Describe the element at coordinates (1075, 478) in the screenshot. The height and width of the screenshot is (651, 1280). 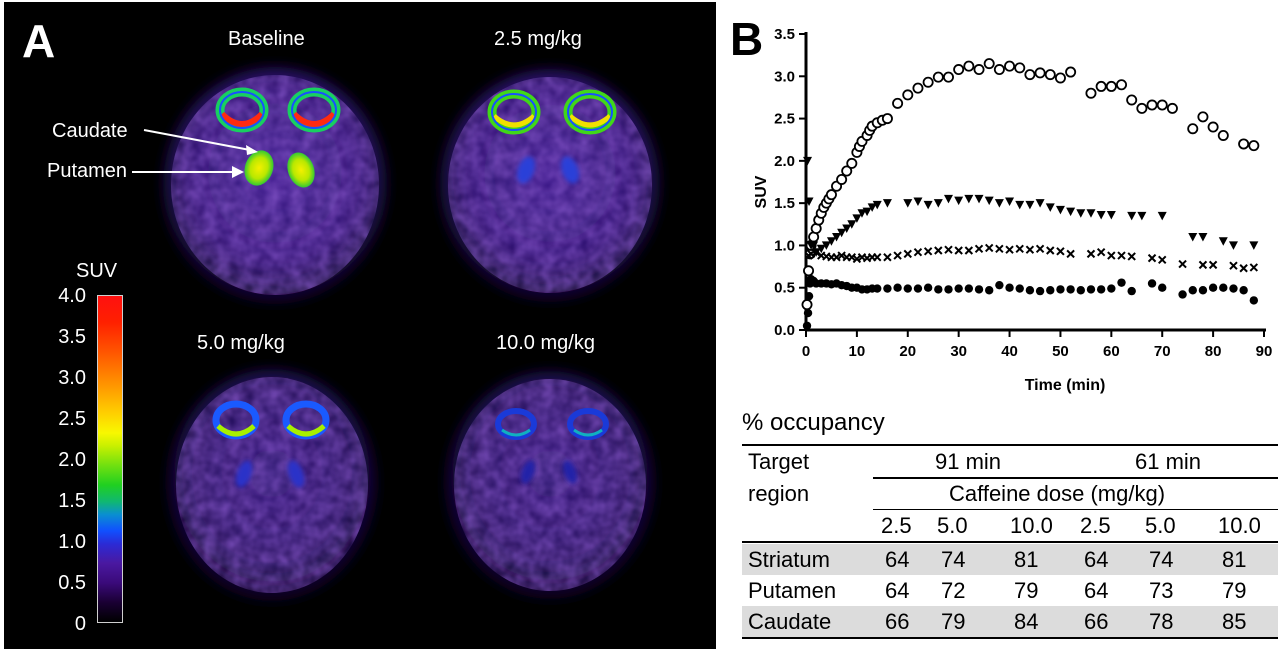
I see `table-rule-dose` at that location.